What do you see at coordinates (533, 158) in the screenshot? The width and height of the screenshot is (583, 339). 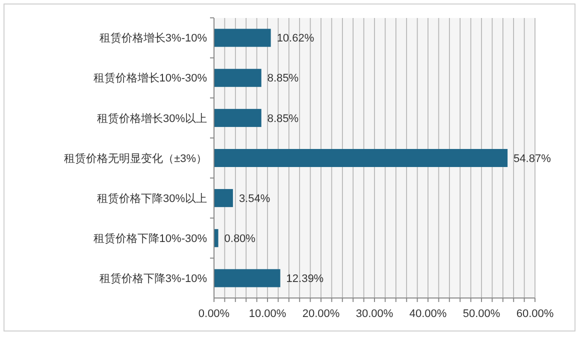 I see `data-label: 54.87%` at bounding box center [533, 158].